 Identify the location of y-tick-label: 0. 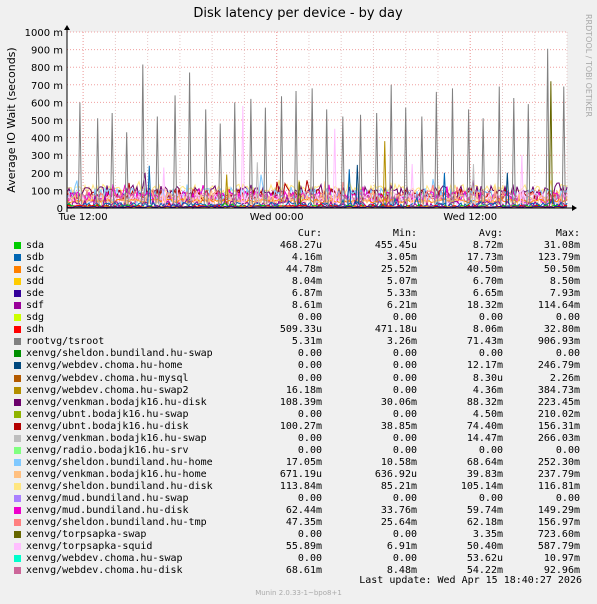
(60, 209).